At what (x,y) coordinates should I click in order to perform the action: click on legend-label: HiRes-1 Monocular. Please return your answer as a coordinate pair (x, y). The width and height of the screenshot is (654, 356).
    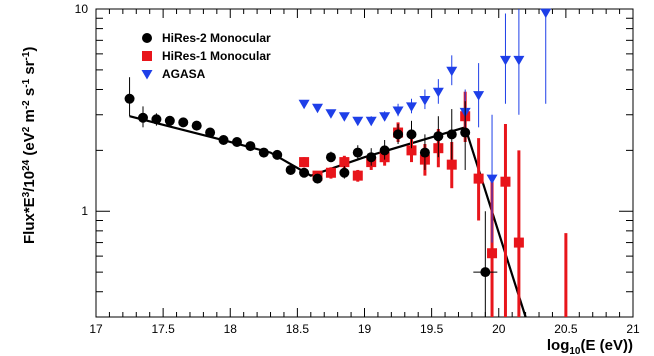
    Looking at the image, I should click on (216, 56).